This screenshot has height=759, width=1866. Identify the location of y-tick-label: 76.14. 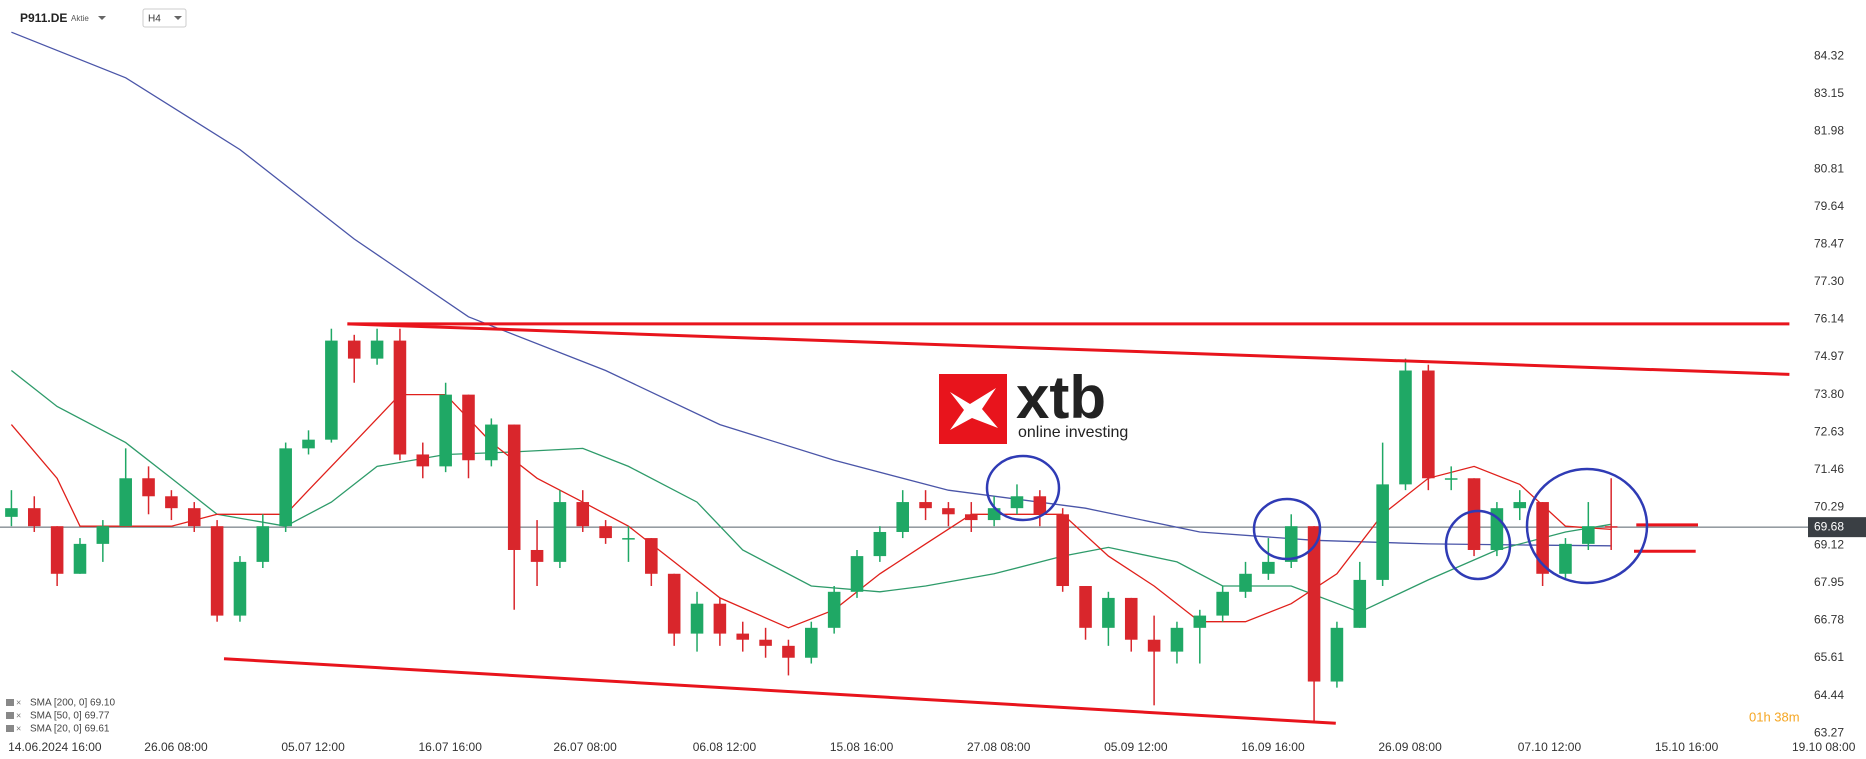
(1829, 319).